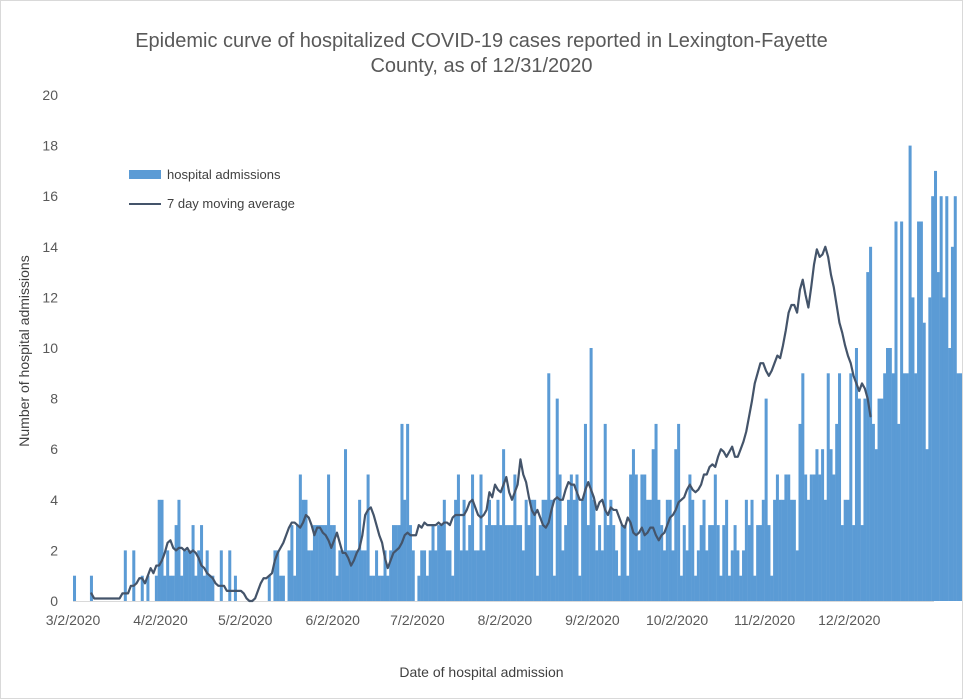 The width and height of the screenshot is (963, 699). I want to click on y-tick-label: 6, so click(54, 449).